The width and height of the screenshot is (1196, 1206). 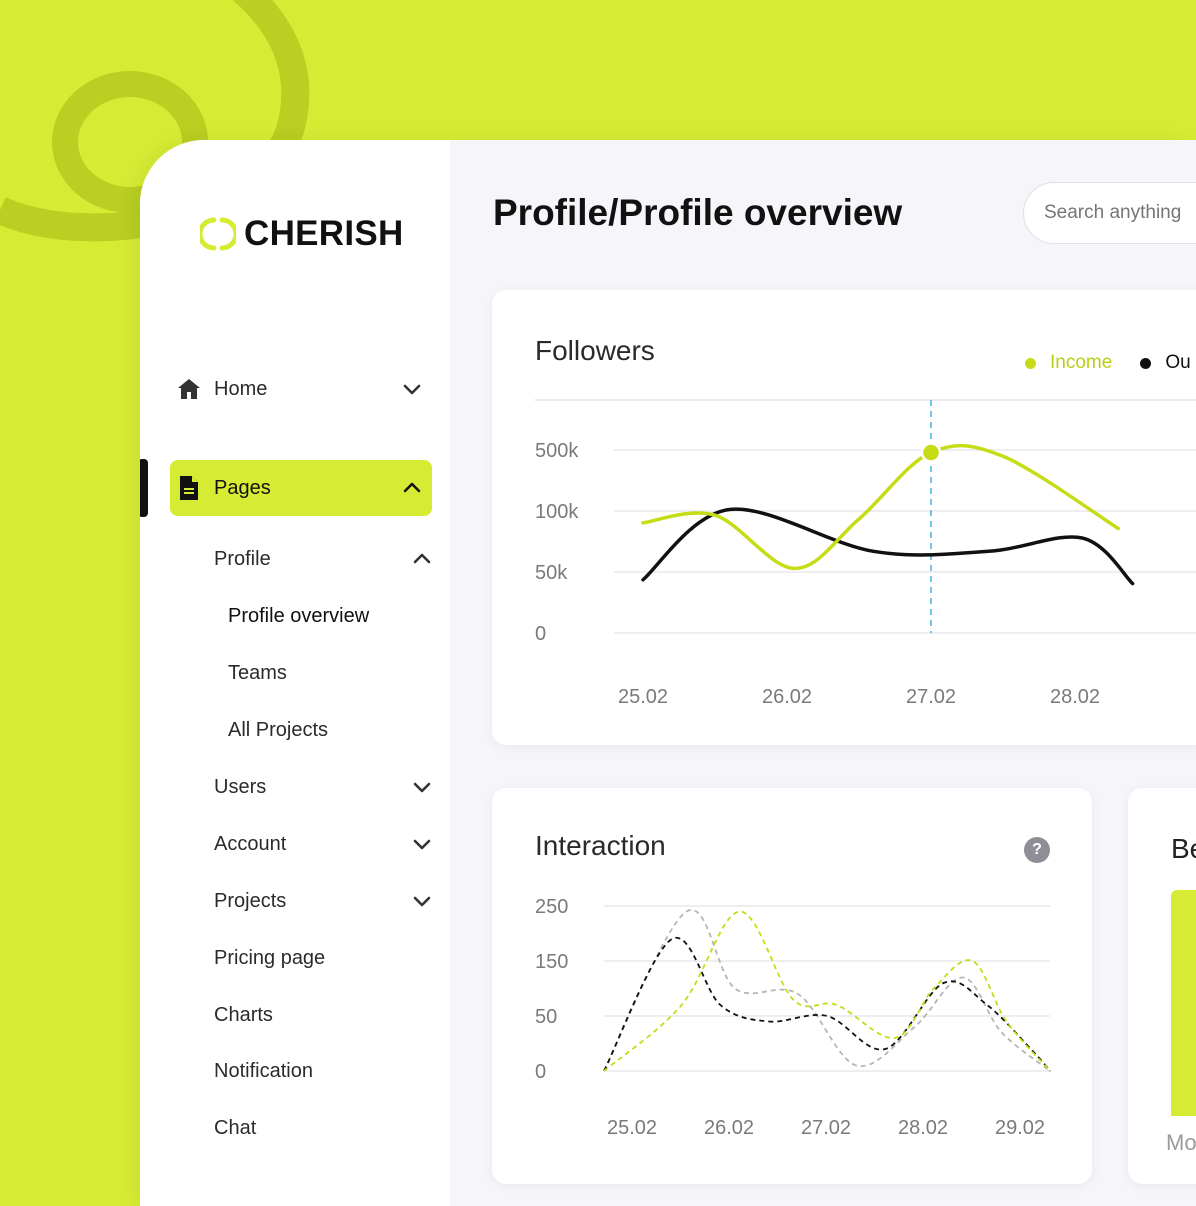 What do you see at coordinates (240, 786) in the screenshot?
I see `sidebar-item-label: Users` at bounding box center [240, 786].